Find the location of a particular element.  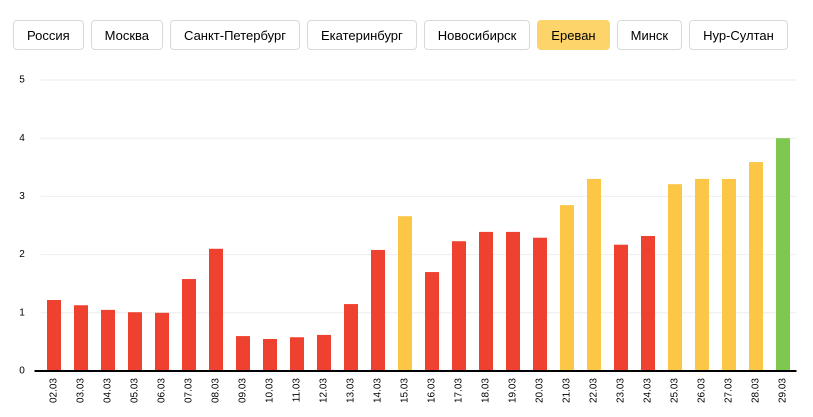

x-tick-label: 27.03 is located at coordinates (729, 390).